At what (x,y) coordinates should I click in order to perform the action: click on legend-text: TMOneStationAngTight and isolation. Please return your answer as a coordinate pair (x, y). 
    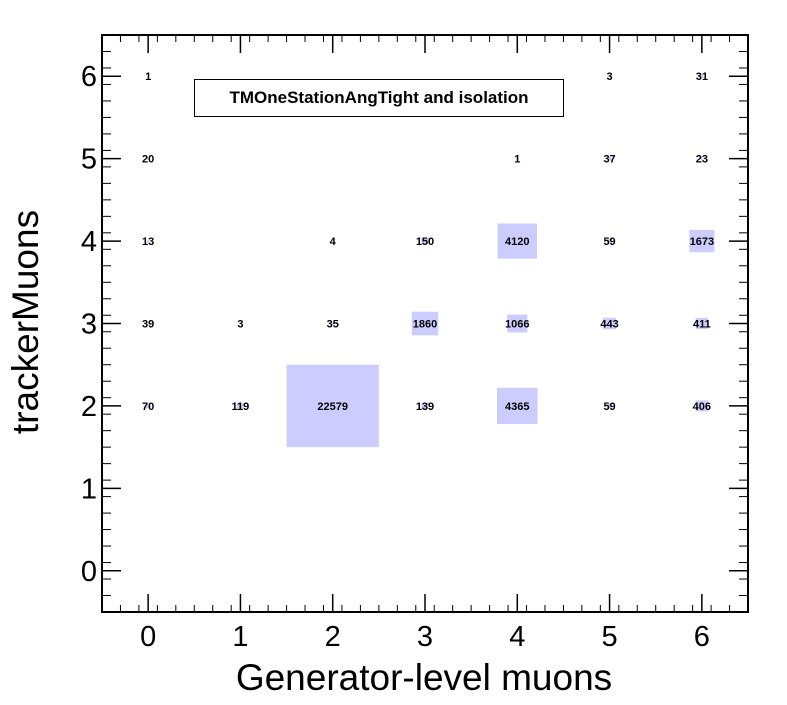
    Looking at the image, I should click on (379, 97).